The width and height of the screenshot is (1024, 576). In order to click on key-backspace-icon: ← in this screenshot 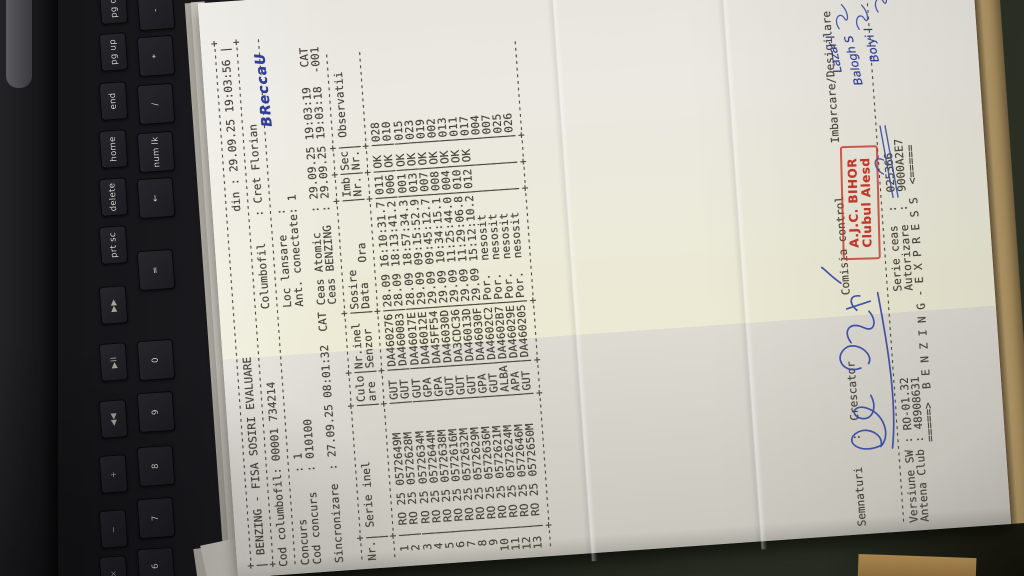, I will do `click(156, 198)`.